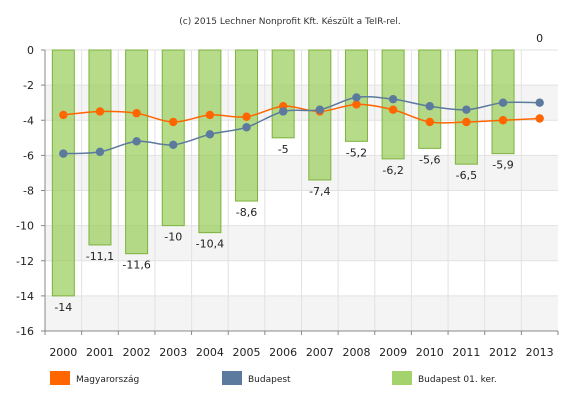  Describe the element at coordinates (173, 145) in the screenshot. I see `point-budapest-2003` at that location.